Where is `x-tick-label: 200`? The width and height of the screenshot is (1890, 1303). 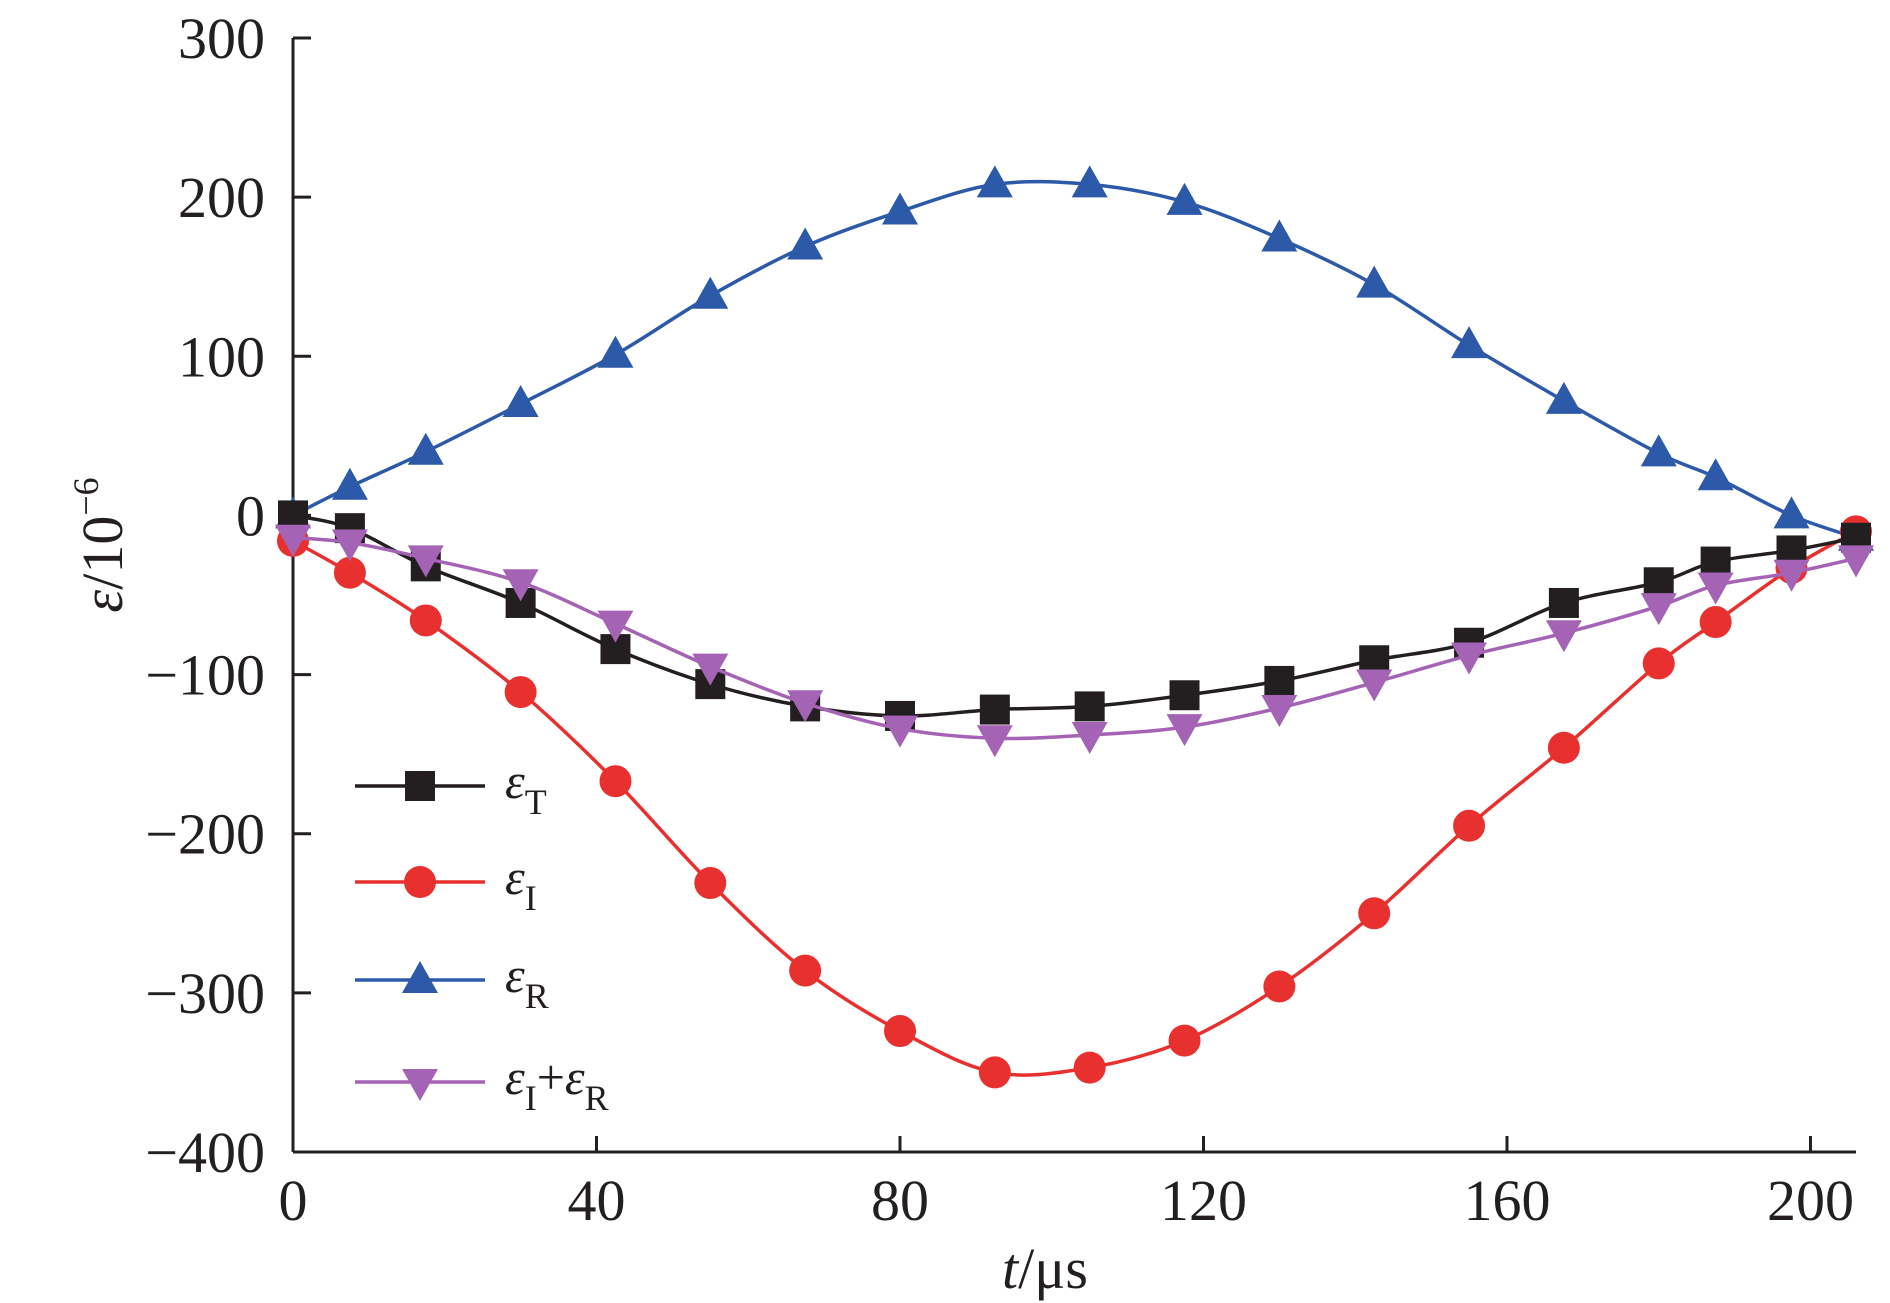 x-tick-label: 200 is located at coordinates (1810, 1200).